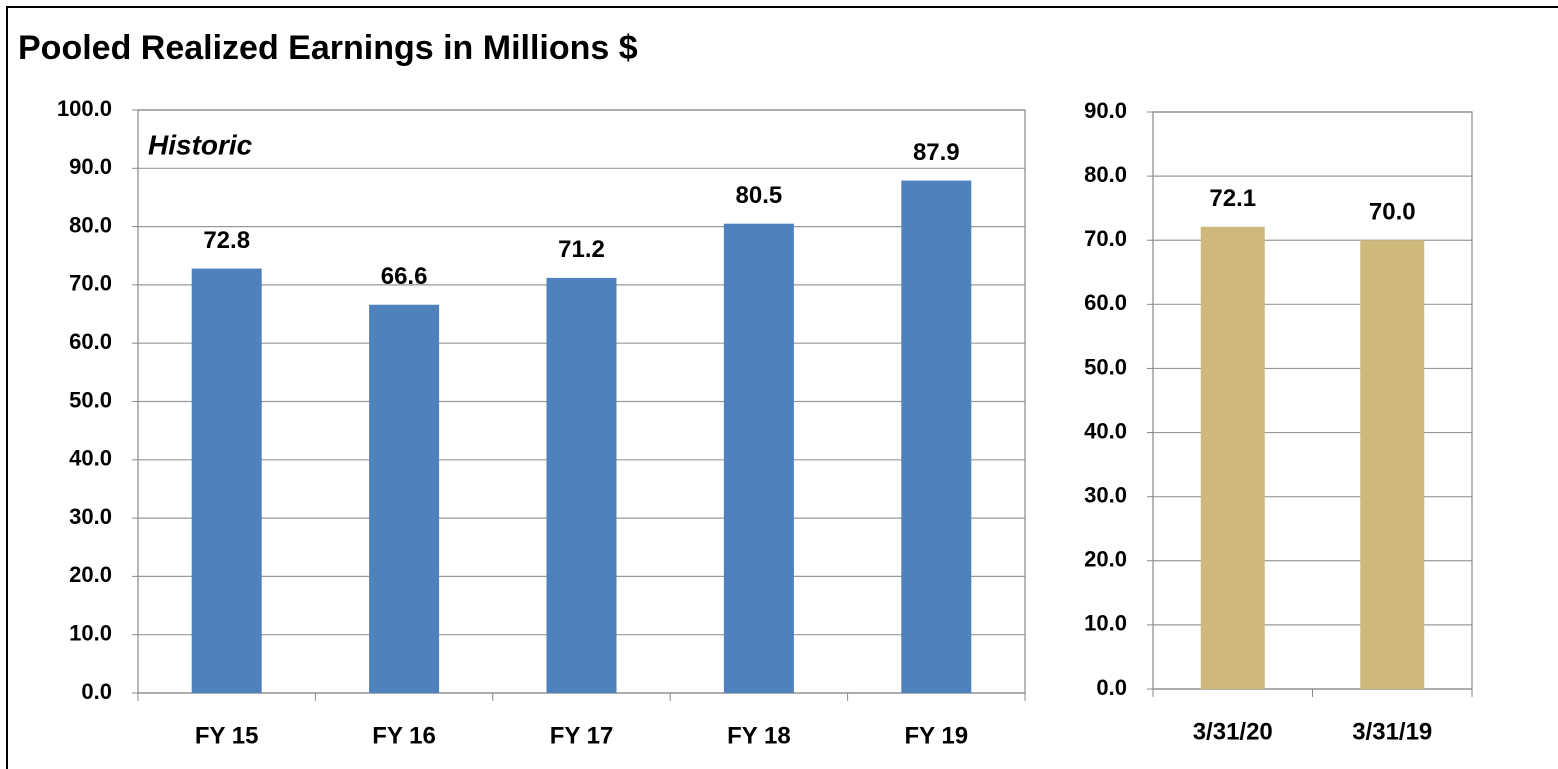 Image resolution: width=1558 pixels, height=769 pixels. I want to click on value-label: 87.9, so click(936, 152).